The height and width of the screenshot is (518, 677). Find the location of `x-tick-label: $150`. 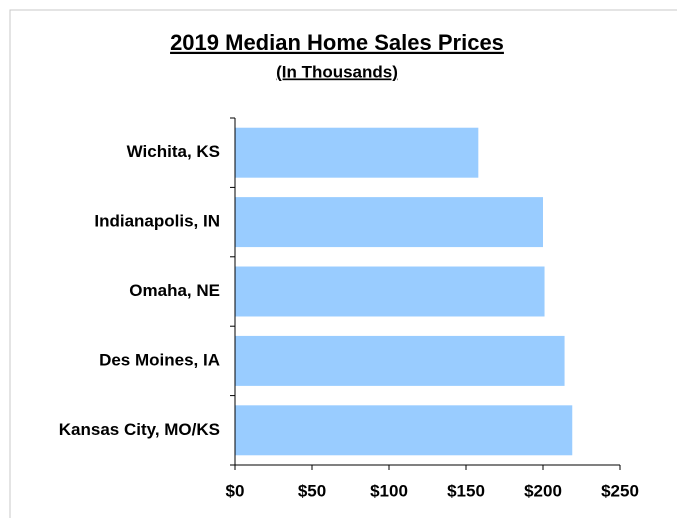

x-tick-label: $150 is located at coordinates (466, 490).